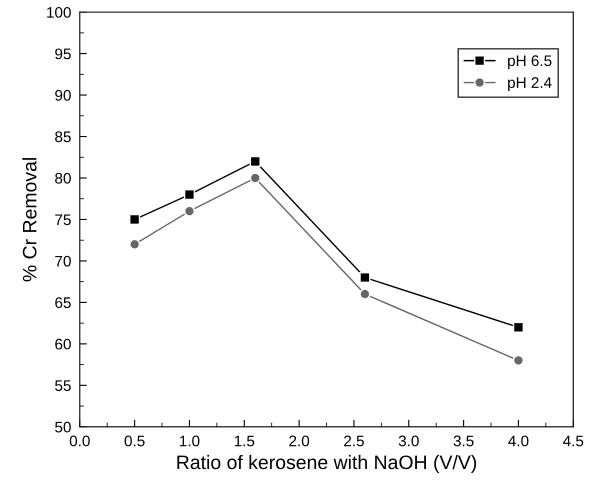 The width and height of the screenshot is (591, 485). What do you see at coordinates (244, 441) in the screenshot?
I see `x-tick-label: 1.5` at bounding box center [244, 441].